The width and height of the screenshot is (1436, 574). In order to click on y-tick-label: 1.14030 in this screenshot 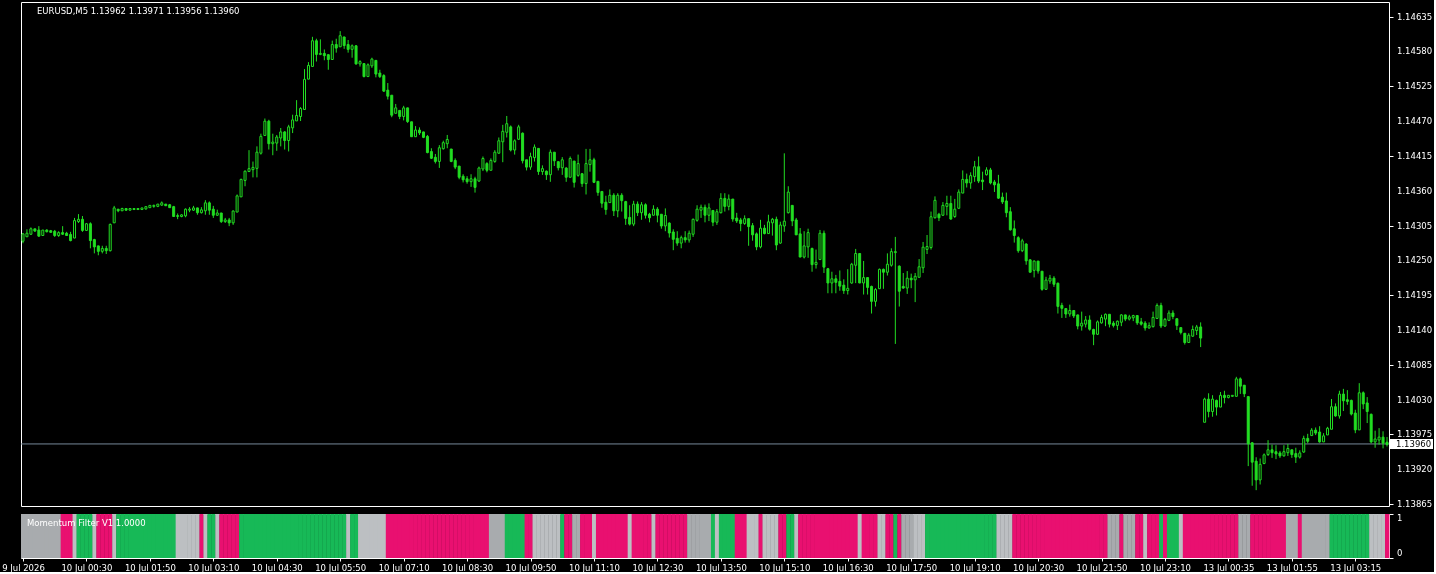, I will do `click(1415, 399)`.